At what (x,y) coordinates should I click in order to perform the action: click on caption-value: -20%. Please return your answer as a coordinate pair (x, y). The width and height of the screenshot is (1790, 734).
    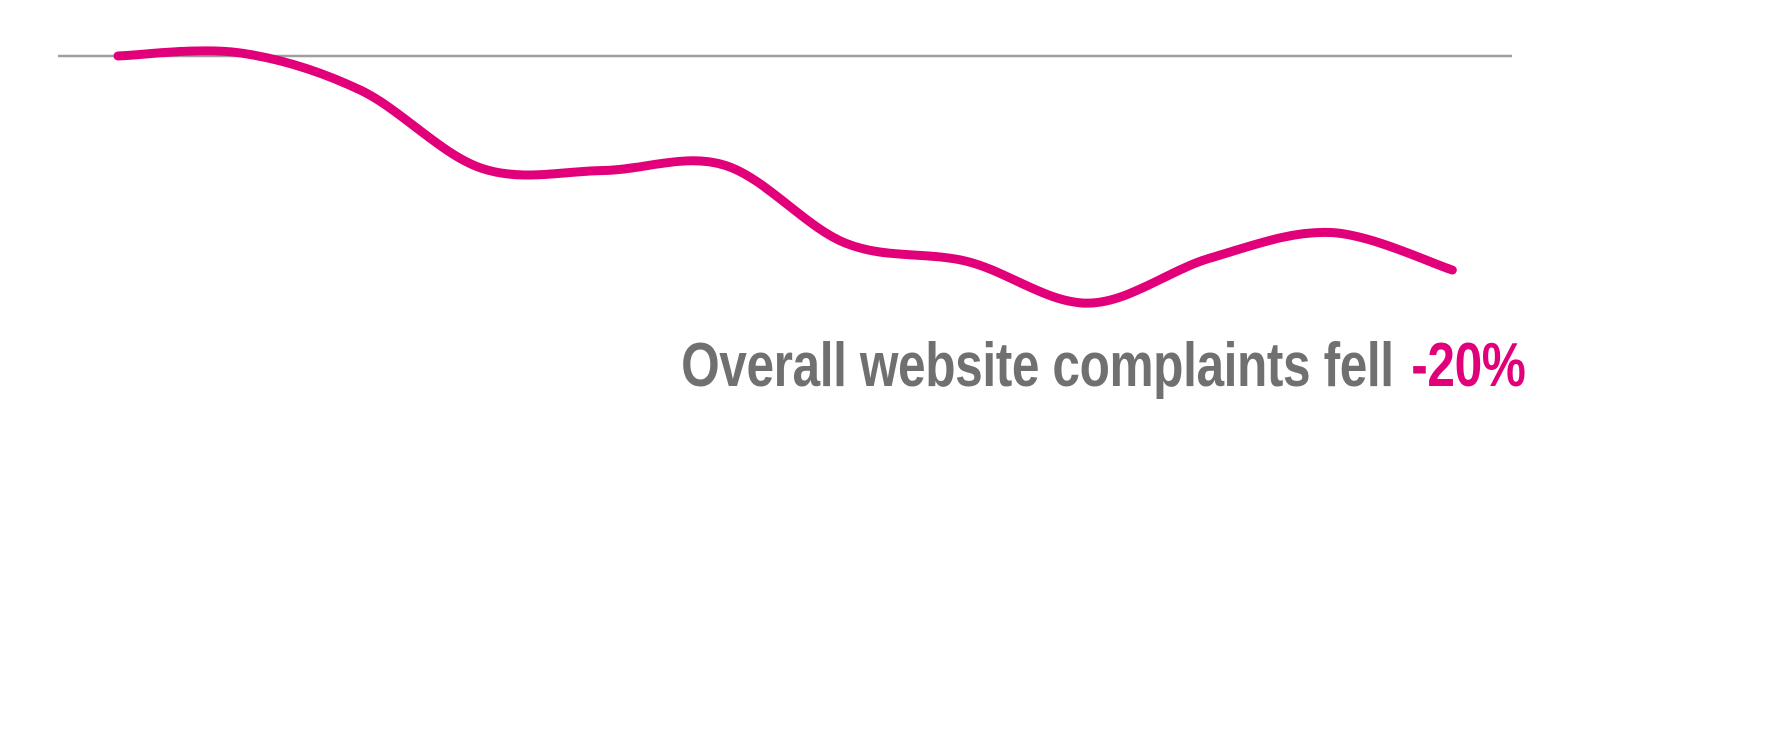
    Looking at the image, I should click on (1468, 365).